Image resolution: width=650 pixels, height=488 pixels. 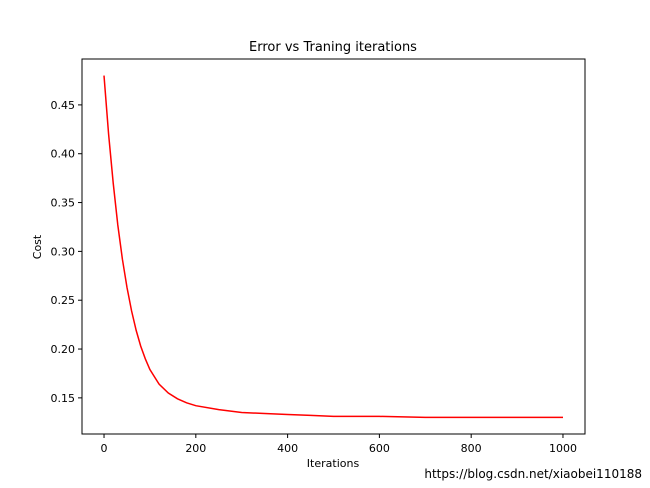 I want to click on x-axis: 0 200 400 600 800 1000, so click(x=339, y=444).